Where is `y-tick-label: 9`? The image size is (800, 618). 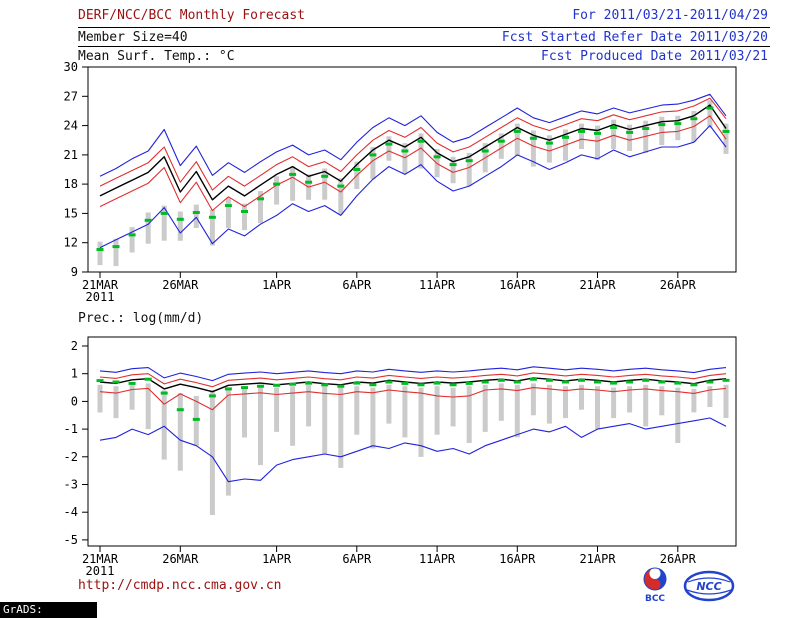
y-tick-label: 9 is located at coordinates (74, 272).